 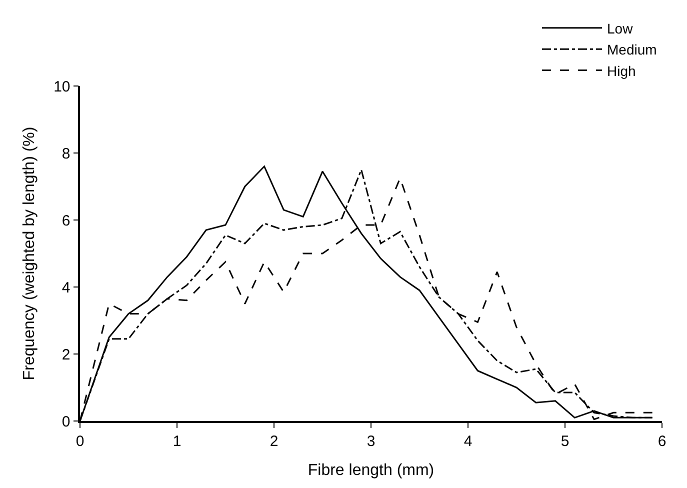 What do you see at coordinates (371, 470) in the screenshot?
I see `x-axis-title: Fibre length (mm)` at bounding box center [371, 470].